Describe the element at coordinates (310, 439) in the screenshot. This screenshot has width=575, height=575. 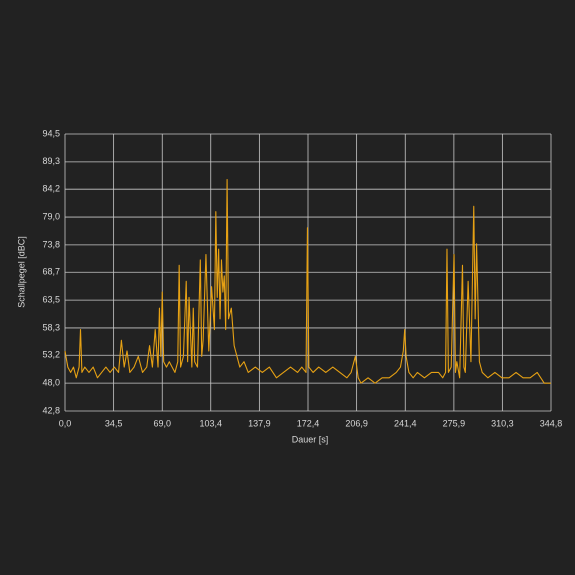
I see `x-axis-label: Dauer [s]` at that location.